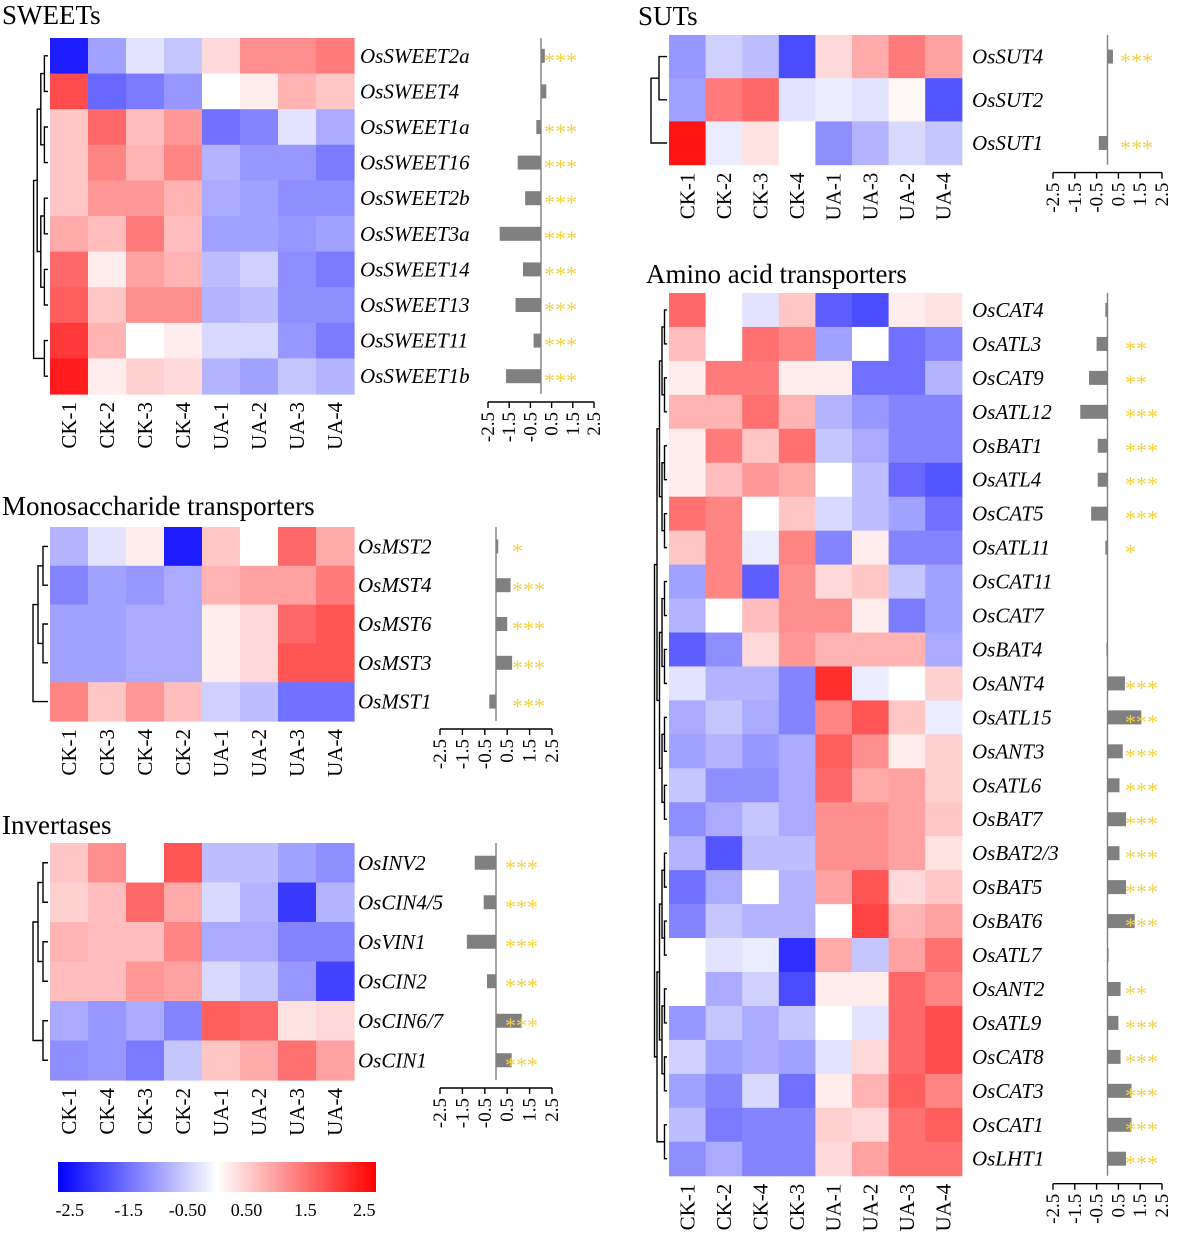  What do you see at coordinates (724, 196) in the screenshot?
I see `sample-label: CK-2` at bounding box center [724, 196].